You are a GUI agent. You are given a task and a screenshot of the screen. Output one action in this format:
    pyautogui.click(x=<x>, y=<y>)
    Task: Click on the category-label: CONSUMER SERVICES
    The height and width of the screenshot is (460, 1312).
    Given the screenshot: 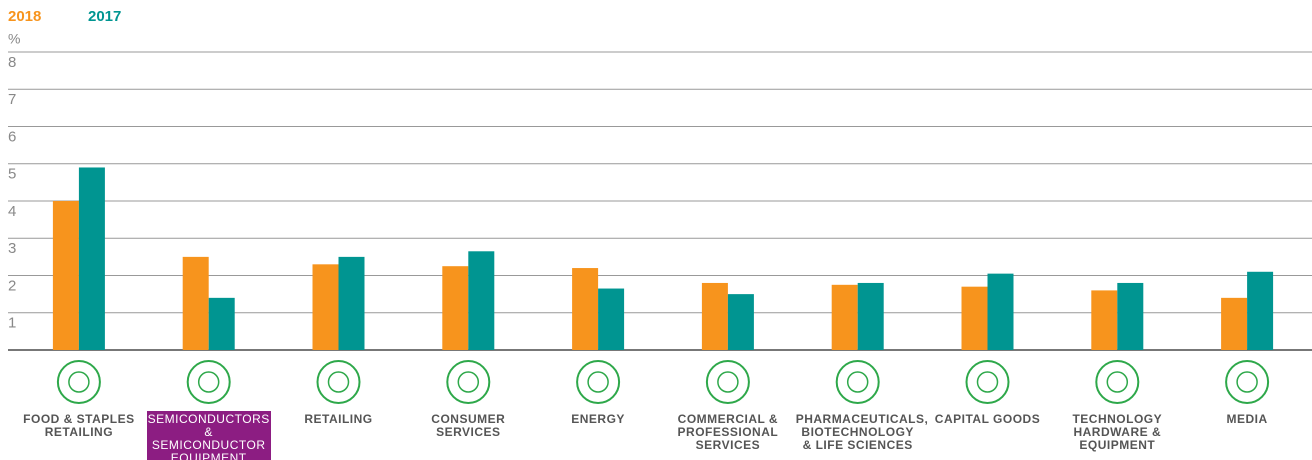 What is the action you would take?
    pyautogui.click(x=468, y=425)
    